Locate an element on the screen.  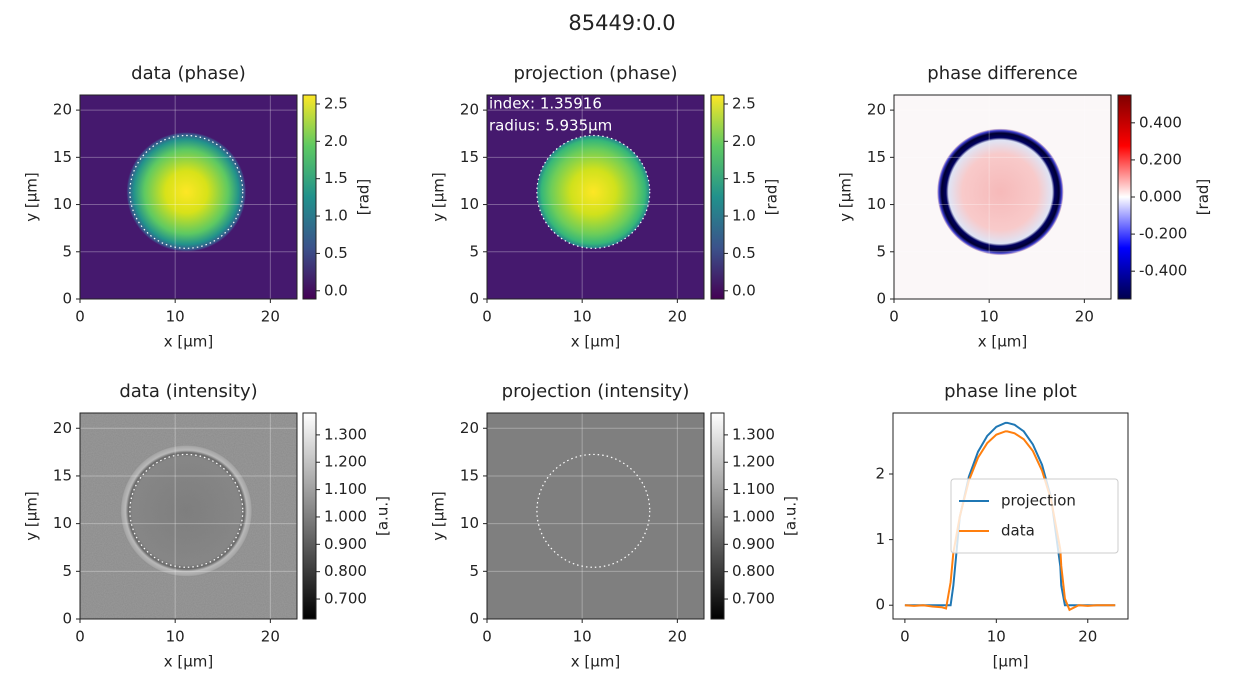
colorbar-tick-label: 0.800 is located at coordinates (753, 571).